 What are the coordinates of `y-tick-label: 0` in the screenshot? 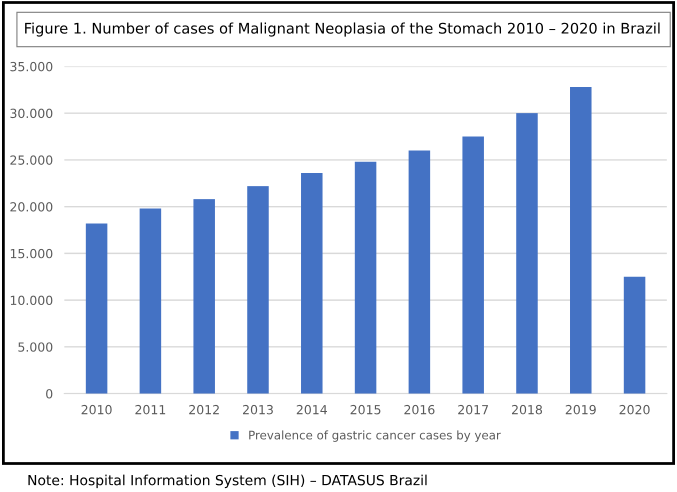 It's located at (49, 394).